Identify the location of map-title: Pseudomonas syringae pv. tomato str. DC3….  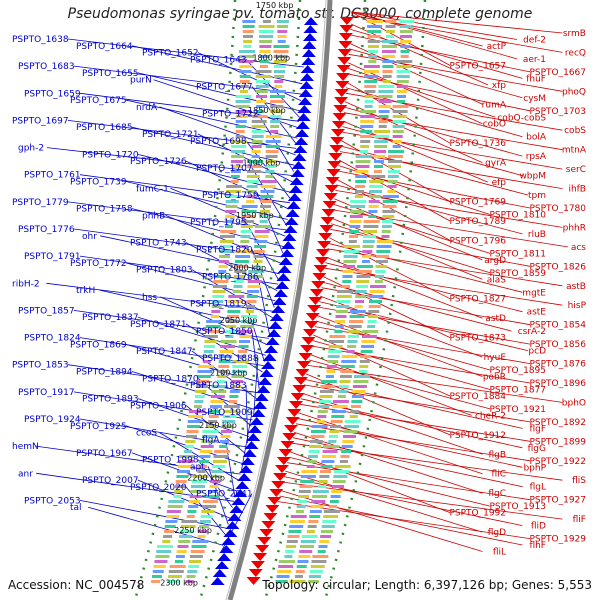
(300, 14).